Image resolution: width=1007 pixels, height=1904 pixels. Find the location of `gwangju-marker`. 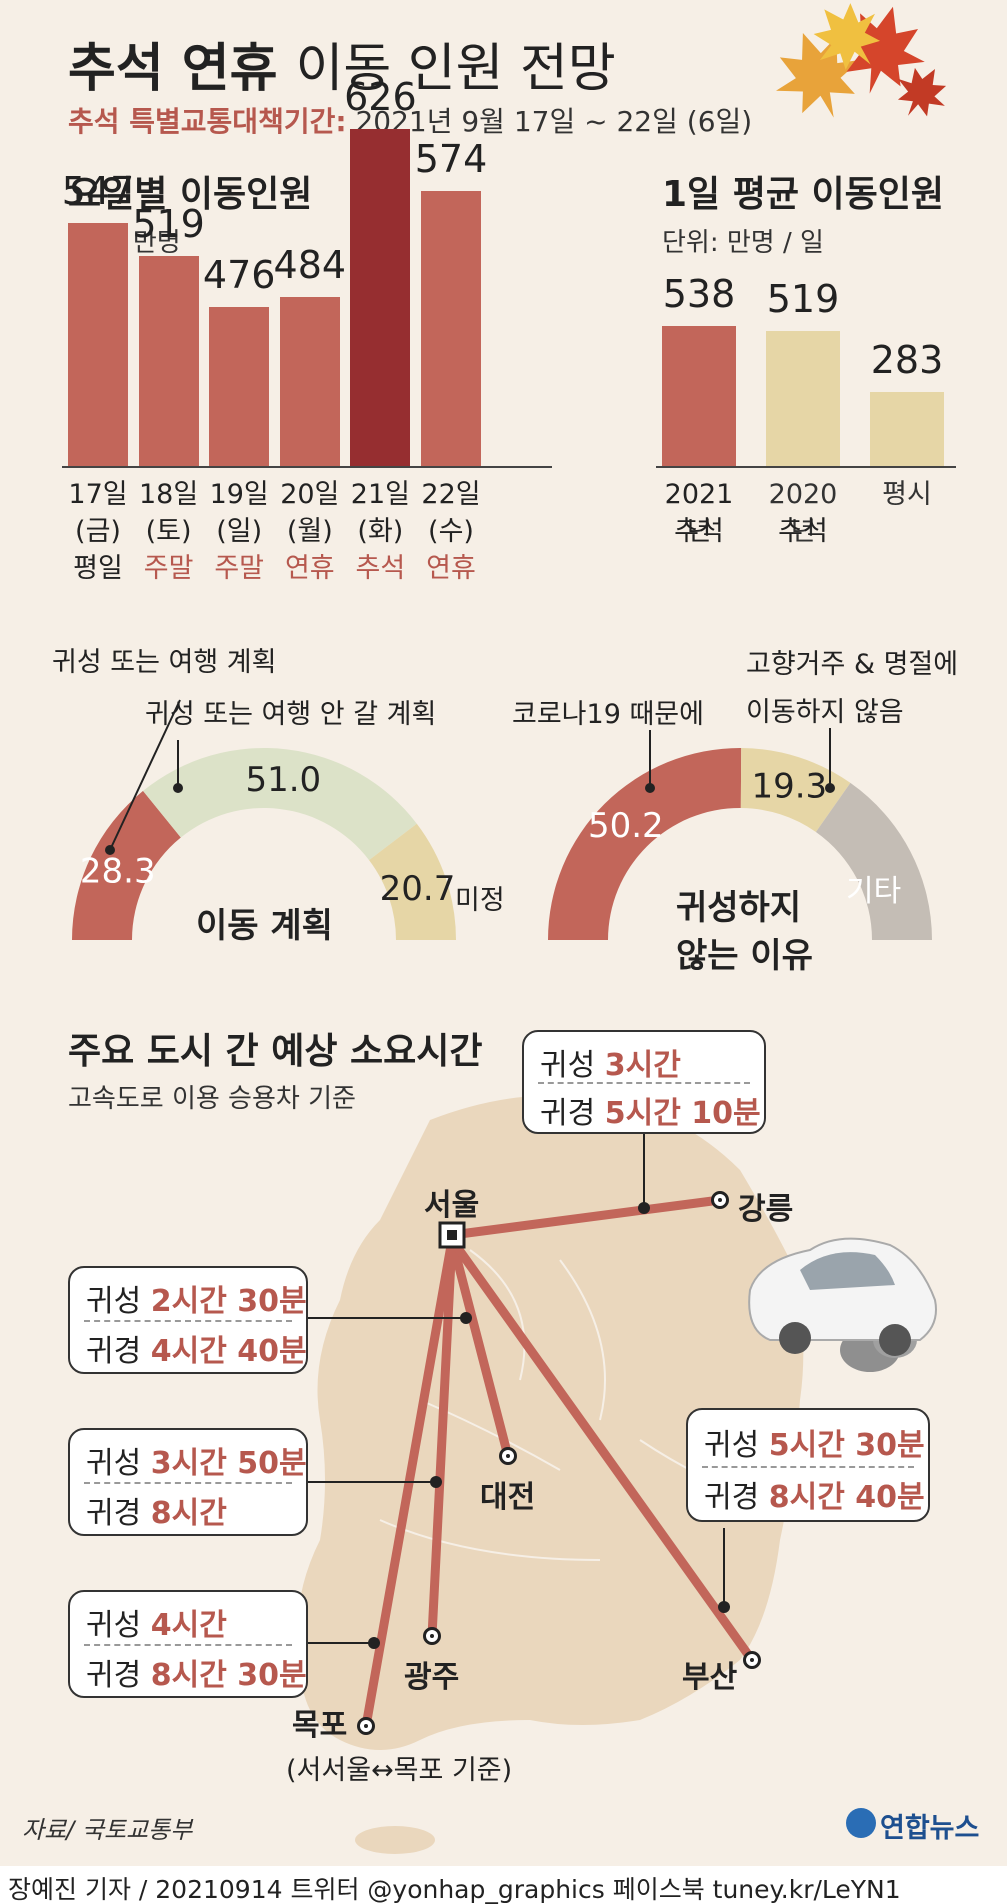

gwangju-marker is located at coordinates (432, 1636).